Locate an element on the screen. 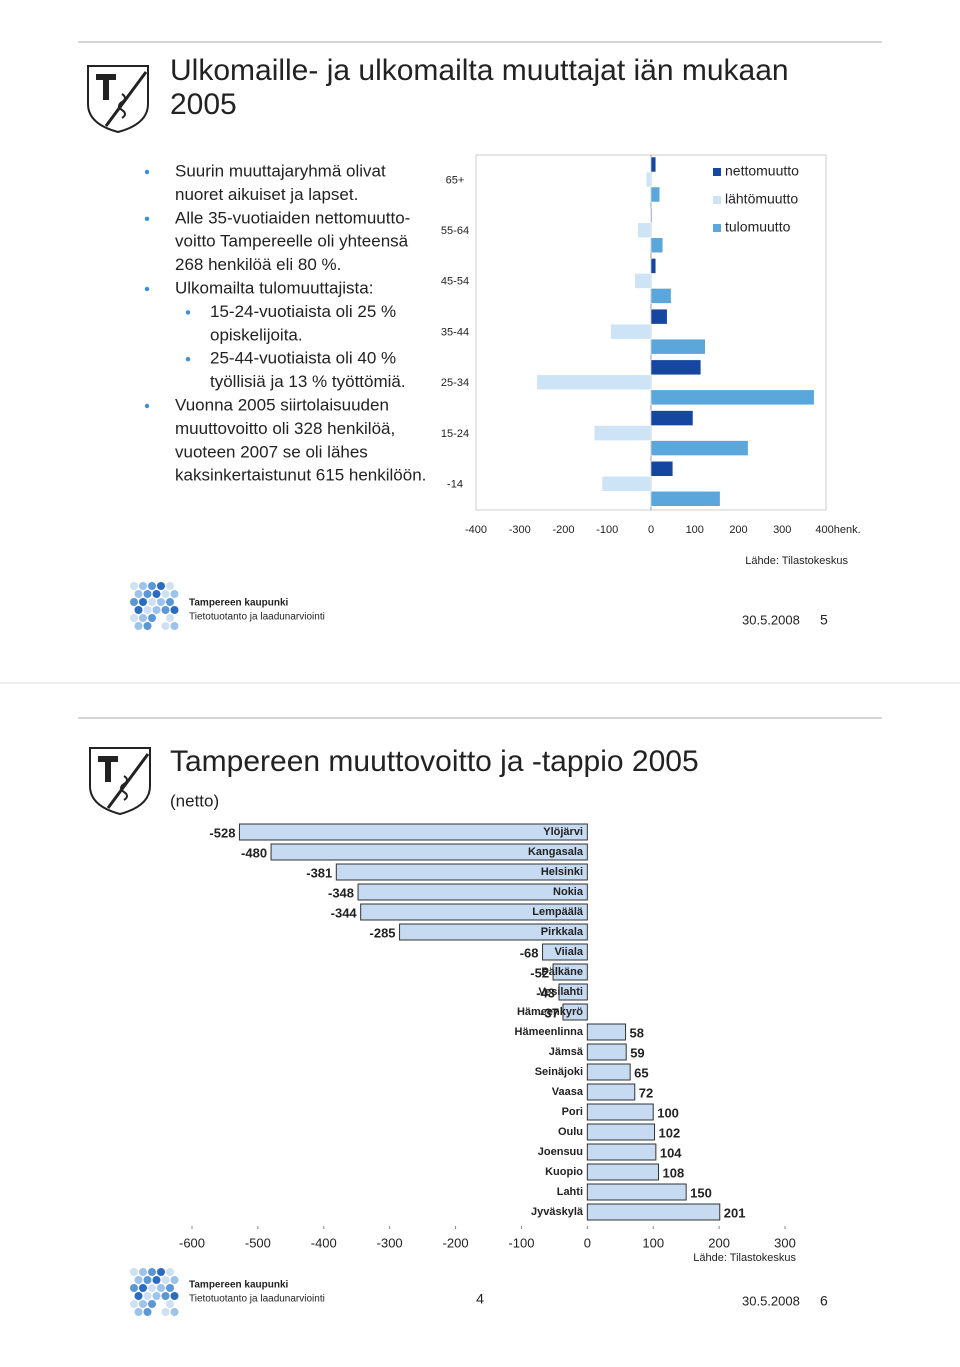 The image size is (960, 1367). category-label: Jämsä is located at coordinates (566, 1052).